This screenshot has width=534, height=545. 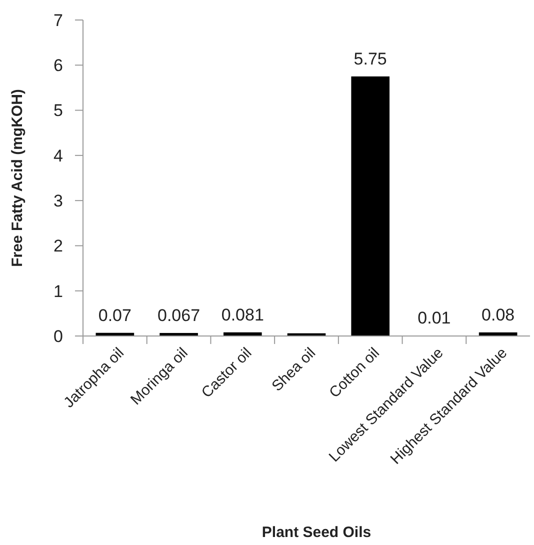 What do you see at coordinates (58, 246) in the screenshot?
I see `y-tick-label: 2` at bounding box center [58, 246].